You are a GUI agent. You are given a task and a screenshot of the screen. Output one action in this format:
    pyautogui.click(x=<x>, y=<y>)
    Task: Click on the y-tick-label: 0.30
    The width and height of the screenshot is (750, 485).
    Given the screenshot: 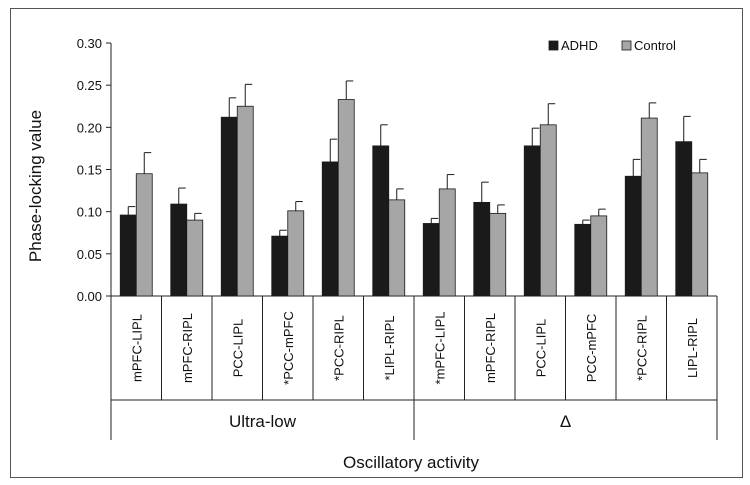 What is the action you would take?
    pyautogui.click(x=89, y=43)
    